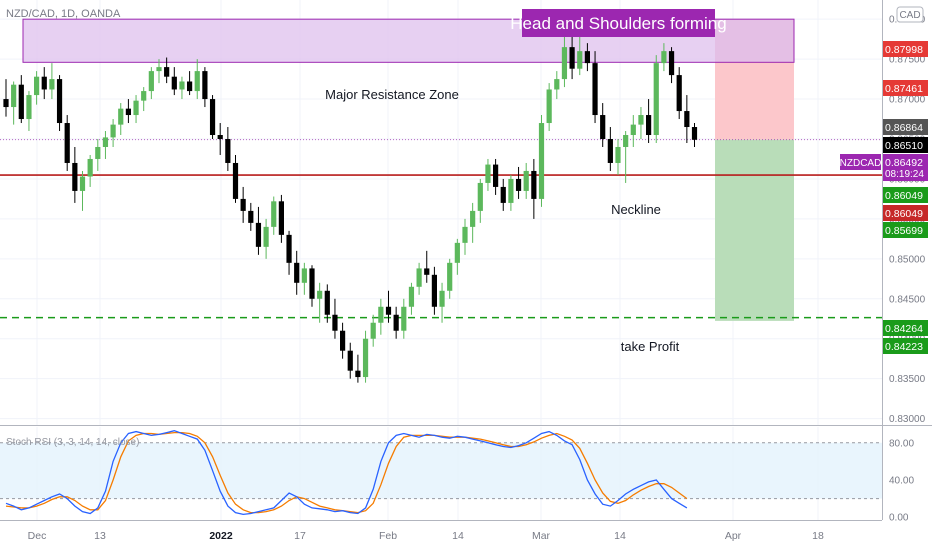 Image resolution: width=932 pixels, height=550 pixels. What do you see at coordinates (733, 536) in the screenshot?
I see `time-tick-label: Apr` at bounding box center [733, 536].